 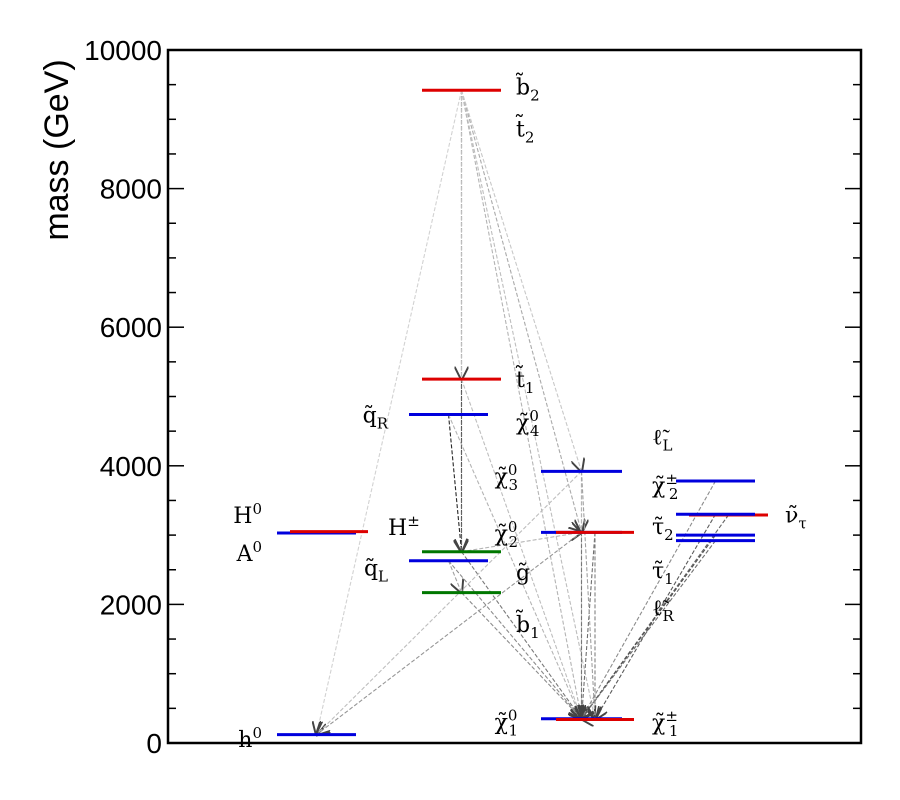 I want to click on y-tick-label: 2000, so click(x=131, y=604).